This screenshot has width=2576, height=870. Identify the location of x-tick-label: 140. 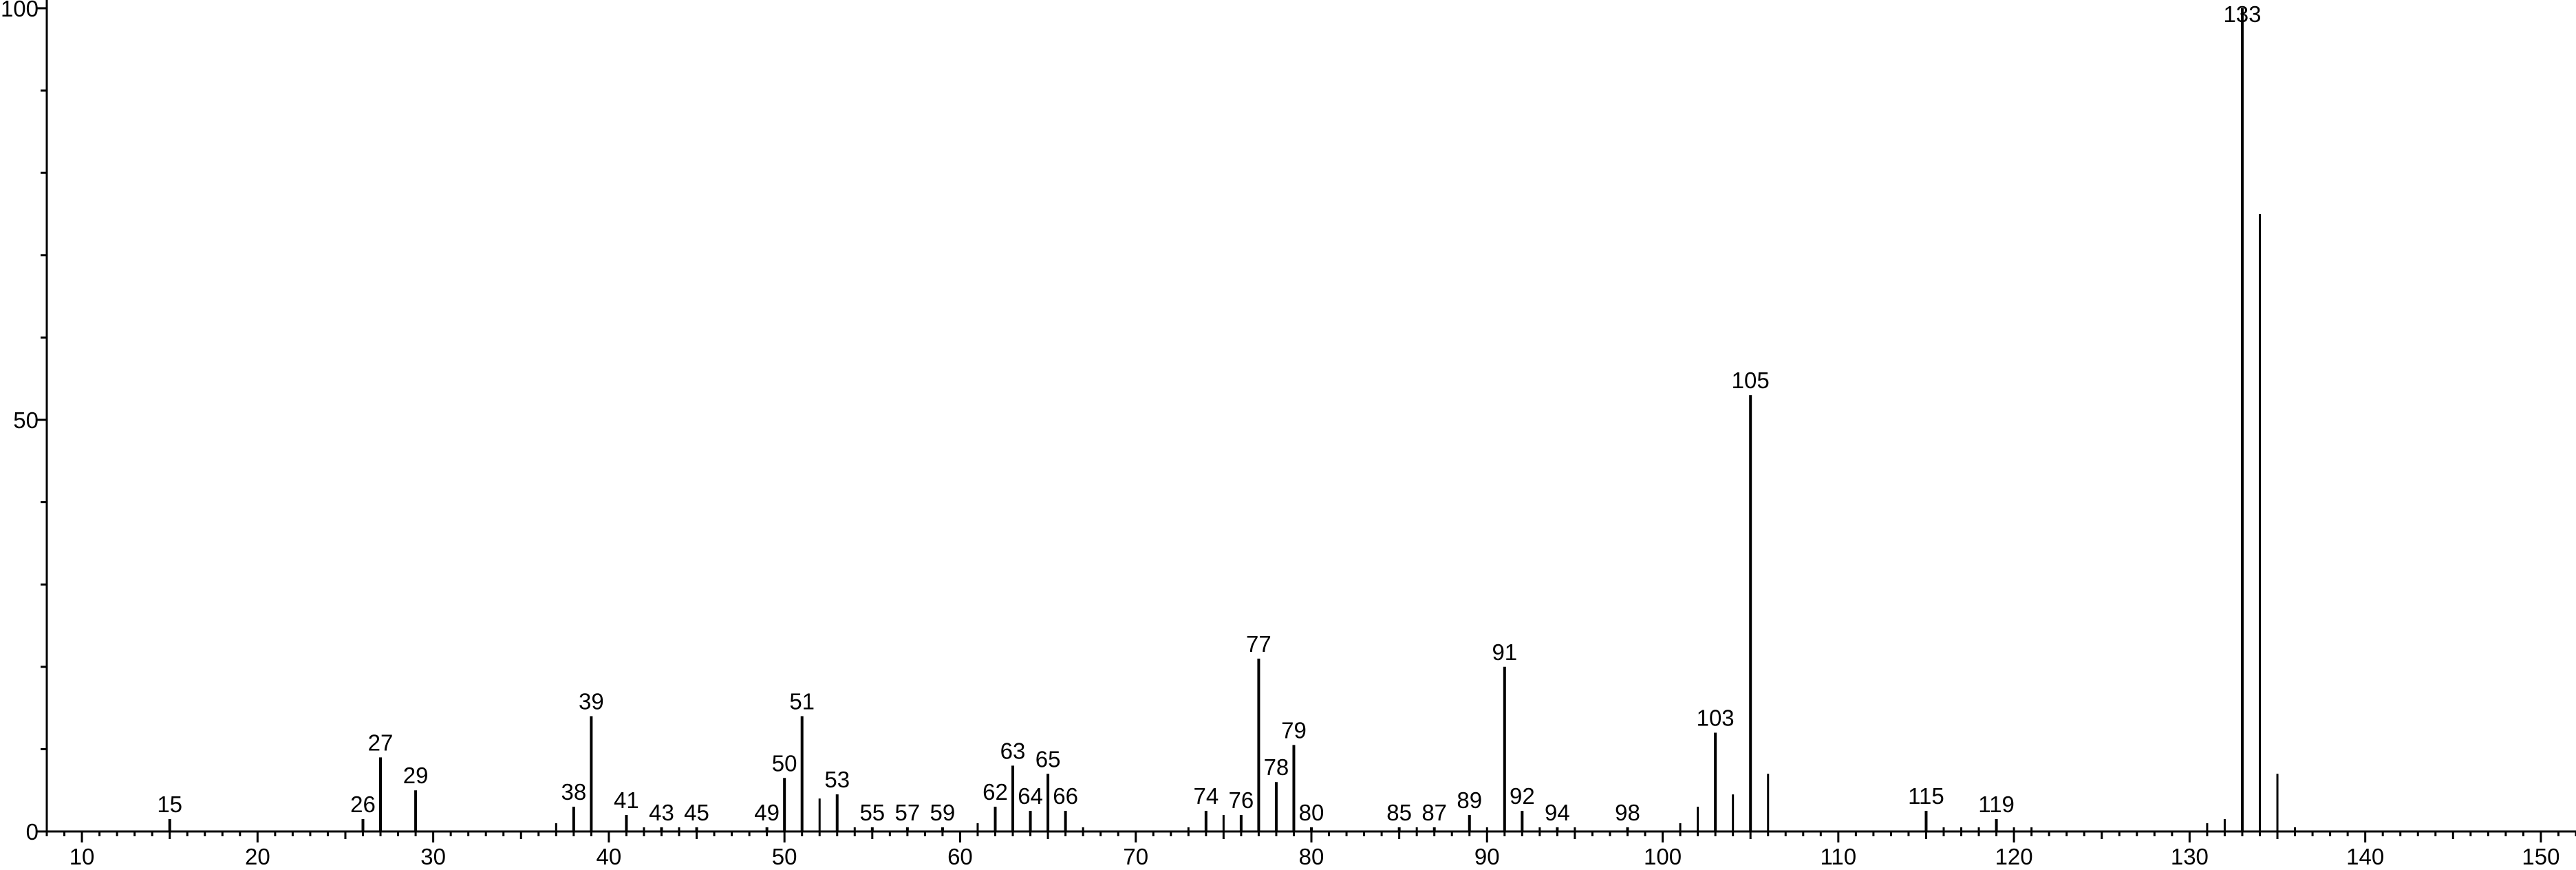
(2365, 857).